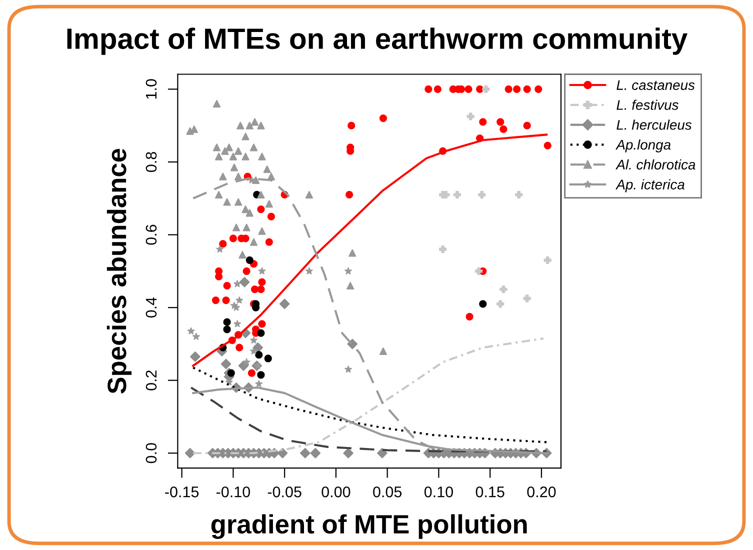 The image size is (753, 550). Describe the element at coordinates (151, 234) in the screenshot. I see `y-tick-label: 0.6` at that location.